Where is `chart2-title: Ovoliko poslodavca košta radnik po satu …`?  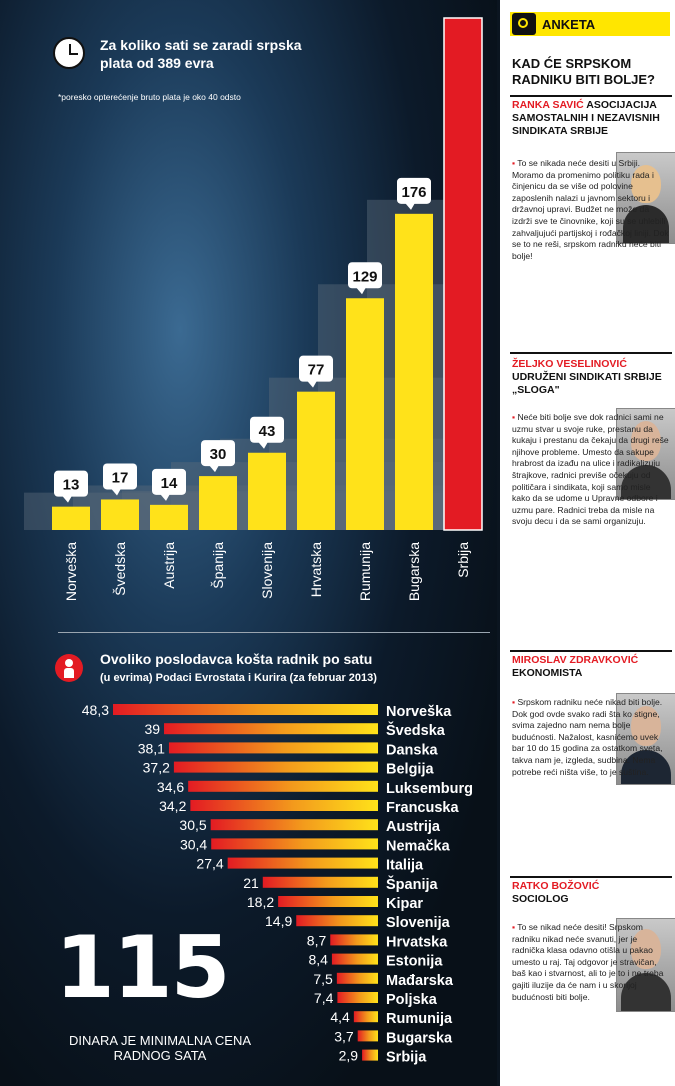 chart2-title: Ovoliko poslodavca košta radnik po satu … is located at coordinates (295, 669).